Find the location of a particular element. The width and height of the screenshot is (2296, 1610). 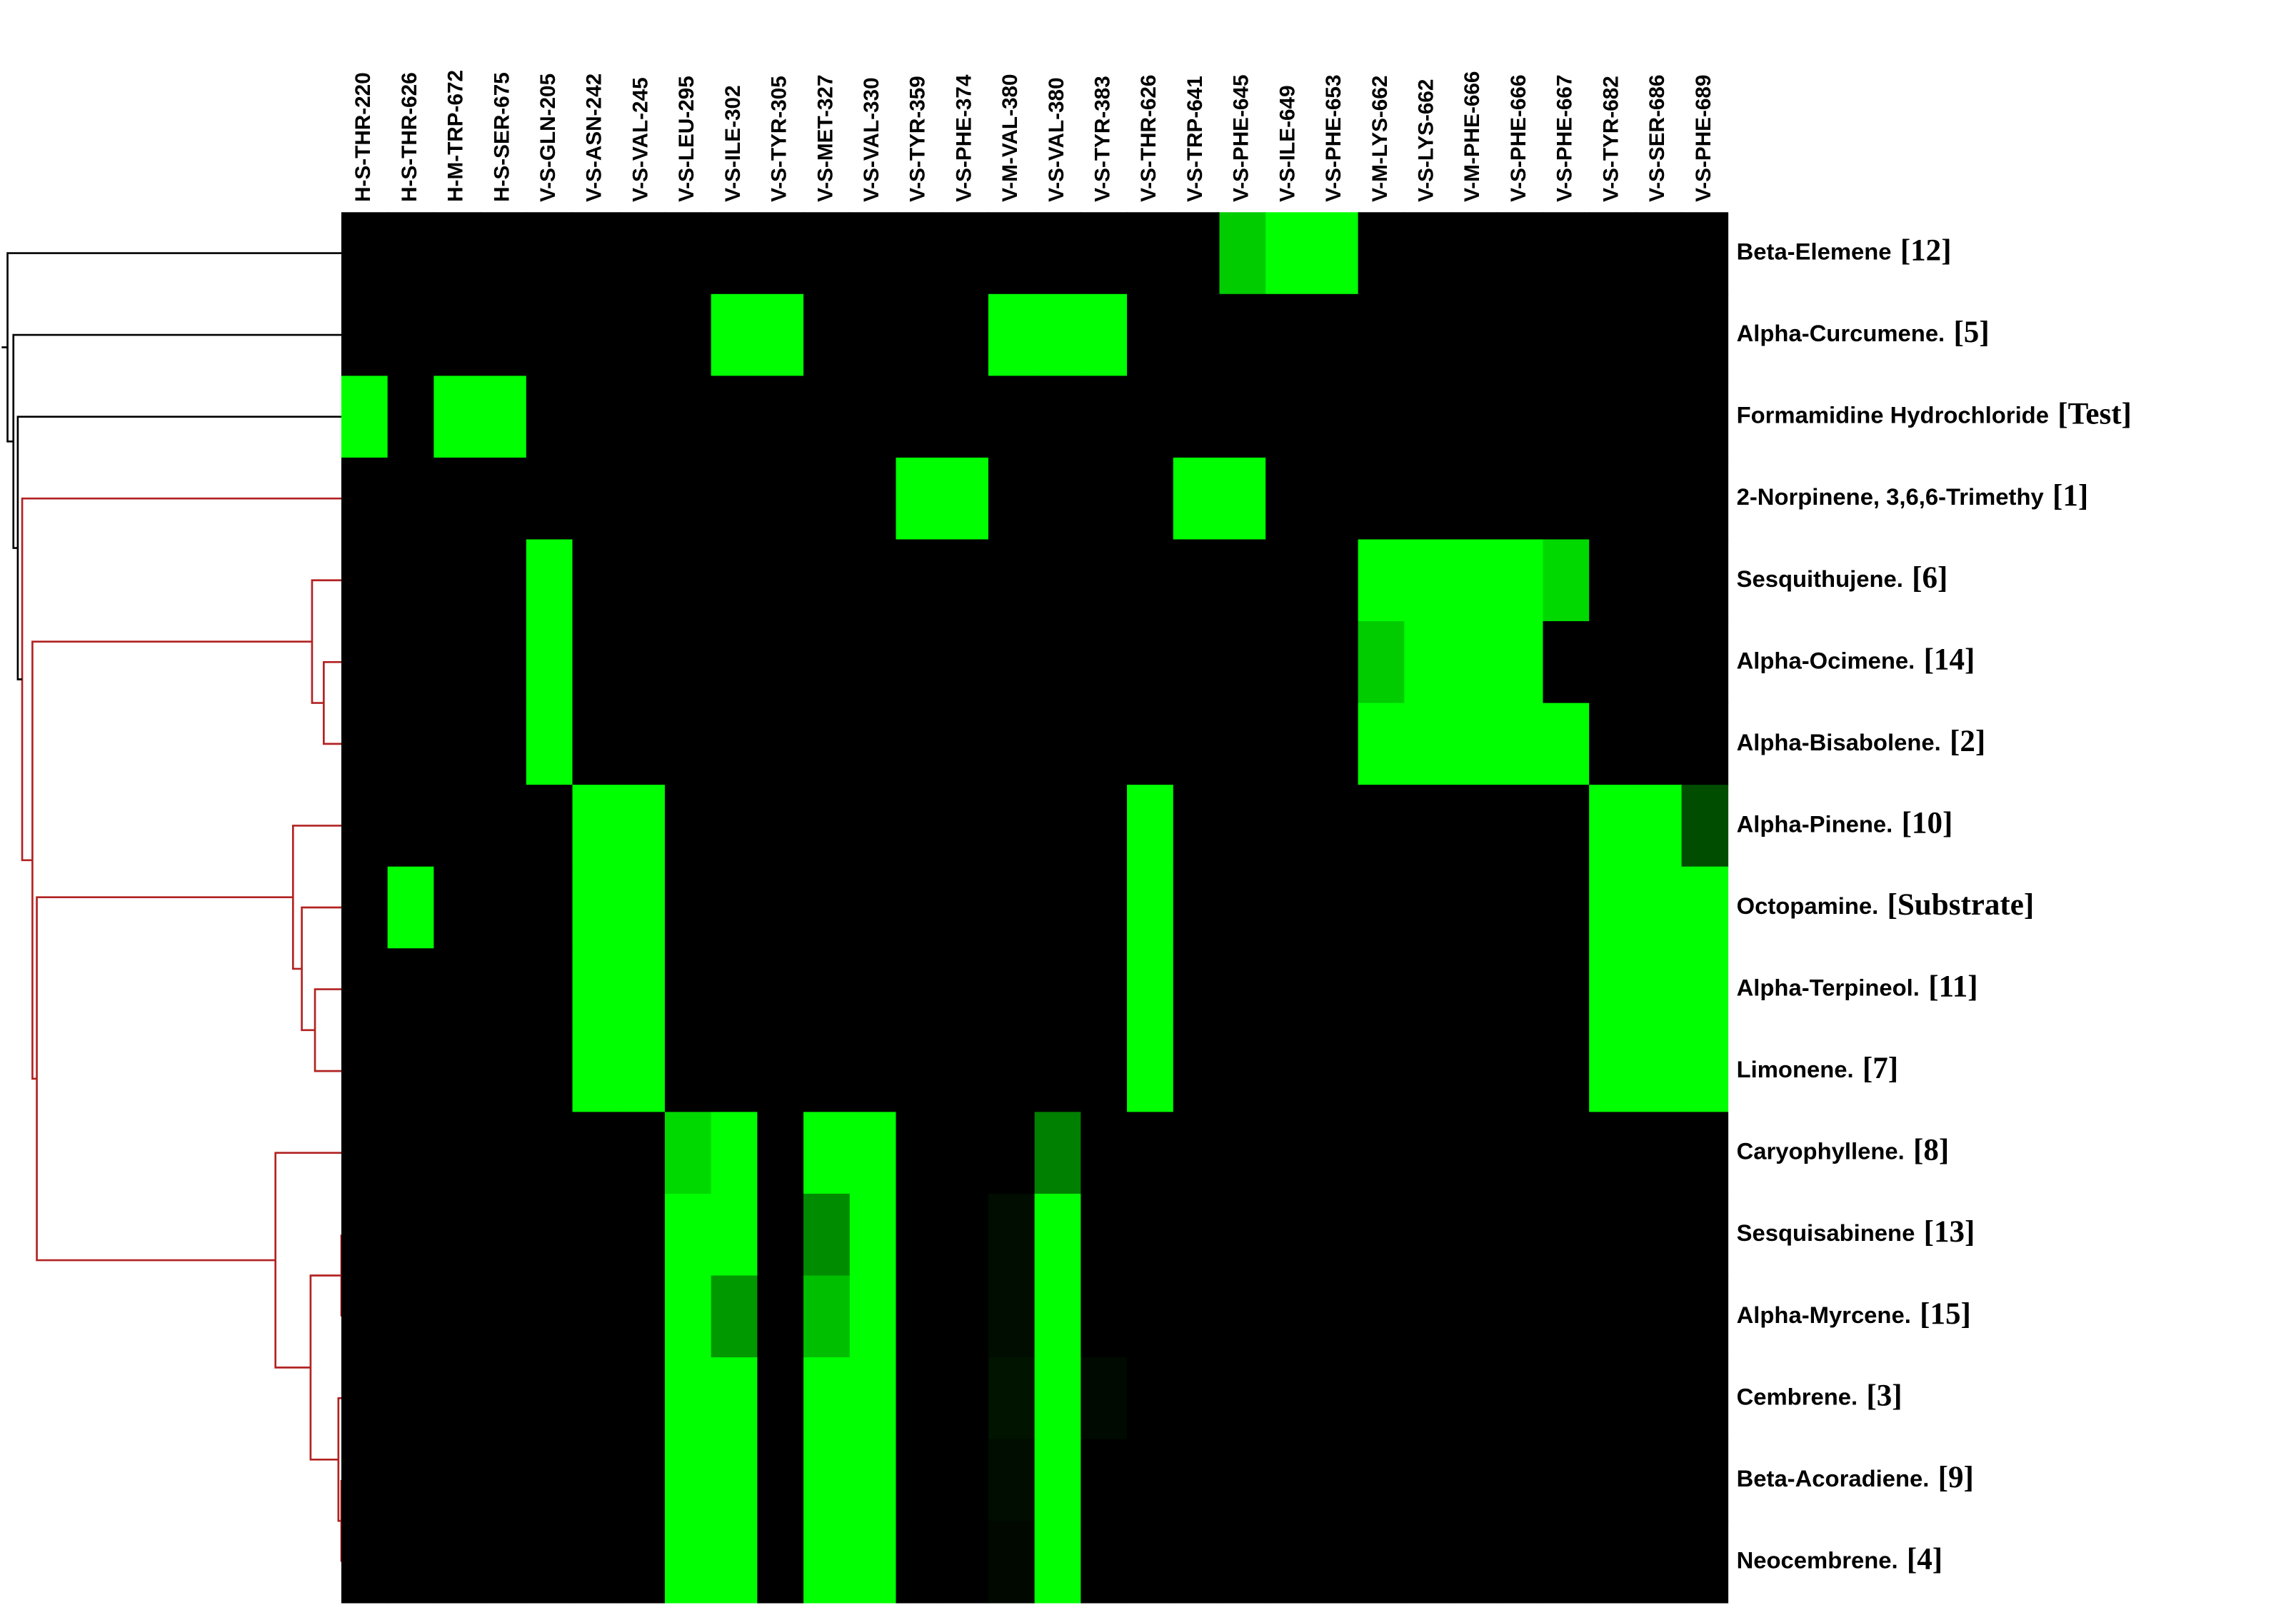

row-name: Alpha-Terpineol. is located at coordinates (1828, 987).